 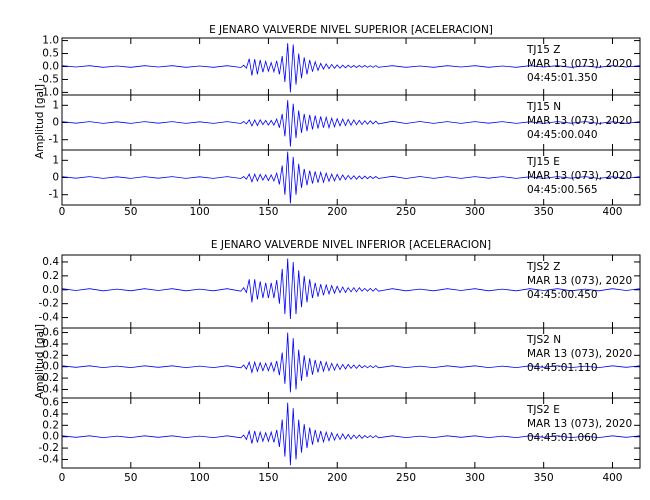 I want to click on annotation: 04:45:01.110, so click(x=562, y=368).